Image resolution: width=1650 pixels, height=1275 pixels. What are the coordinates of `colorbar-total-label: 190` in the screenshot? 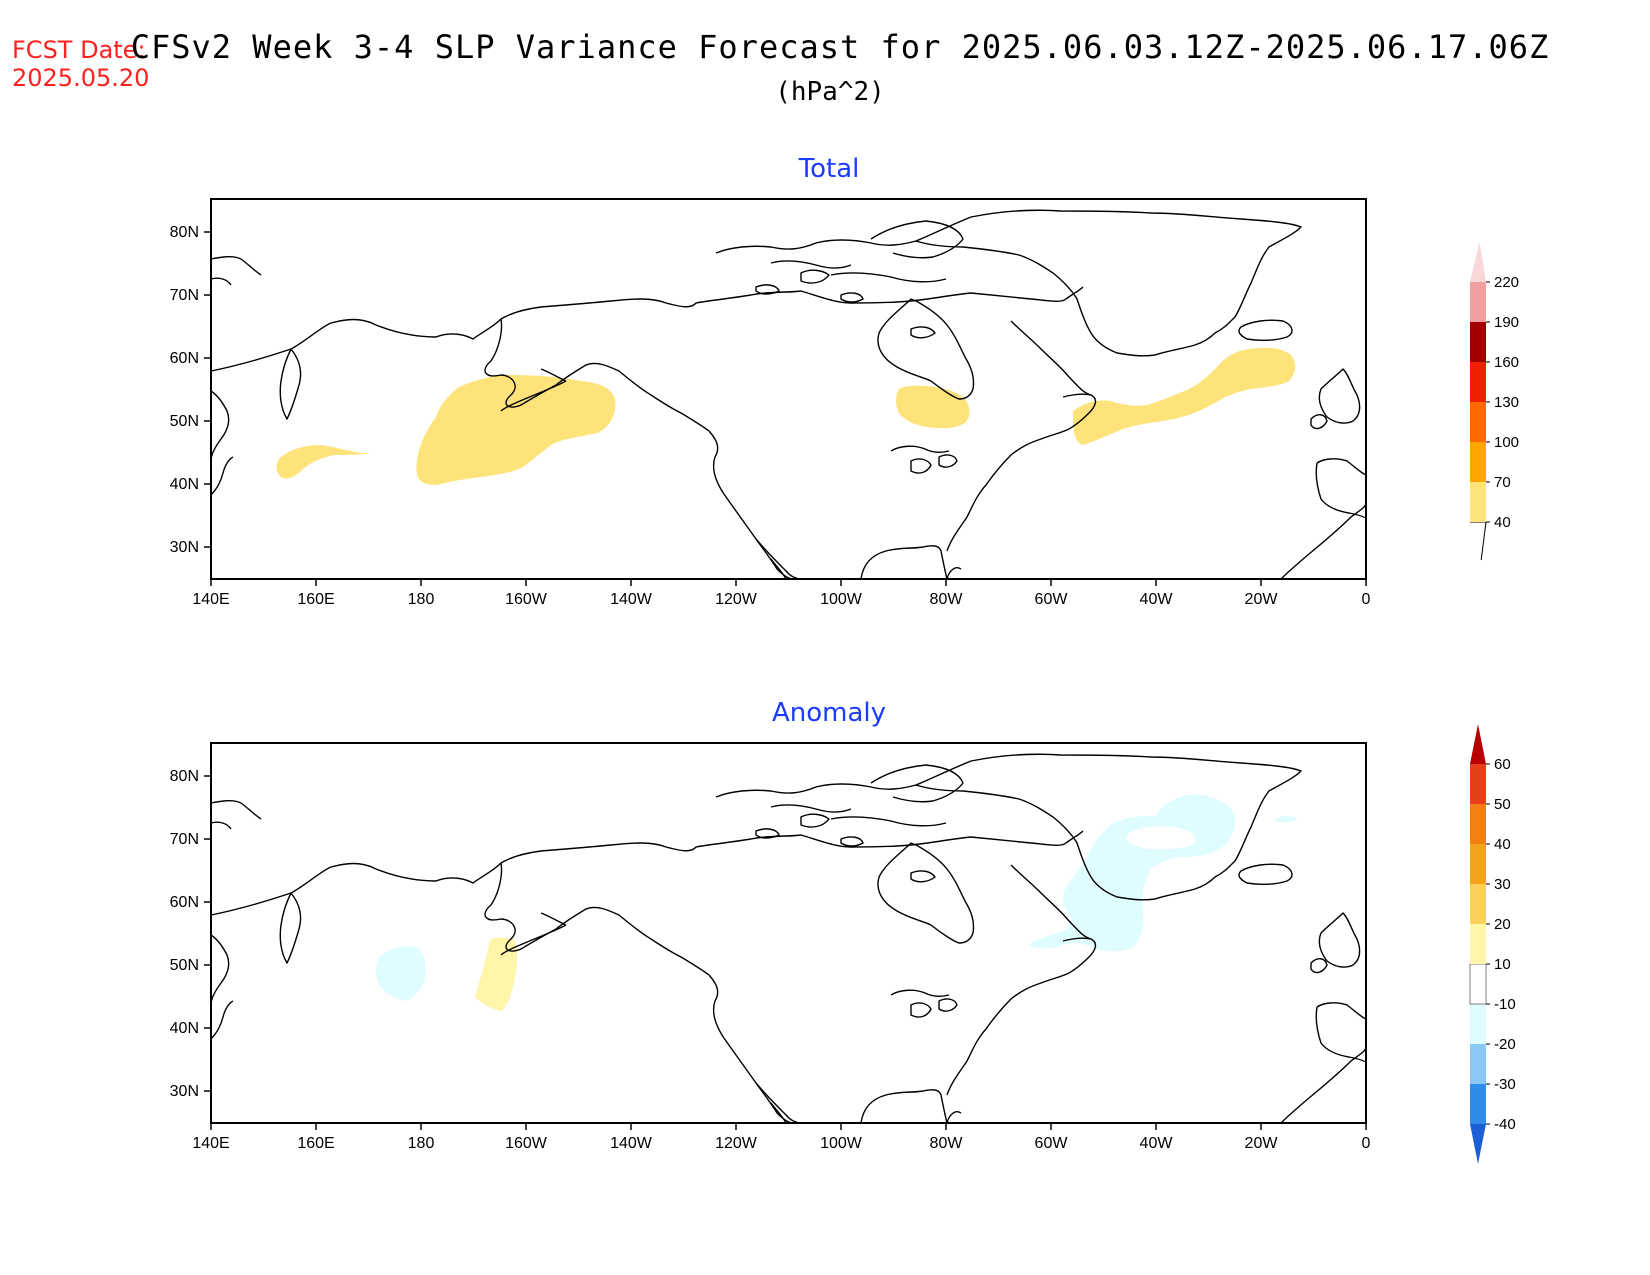 It's located at (1506, 322).